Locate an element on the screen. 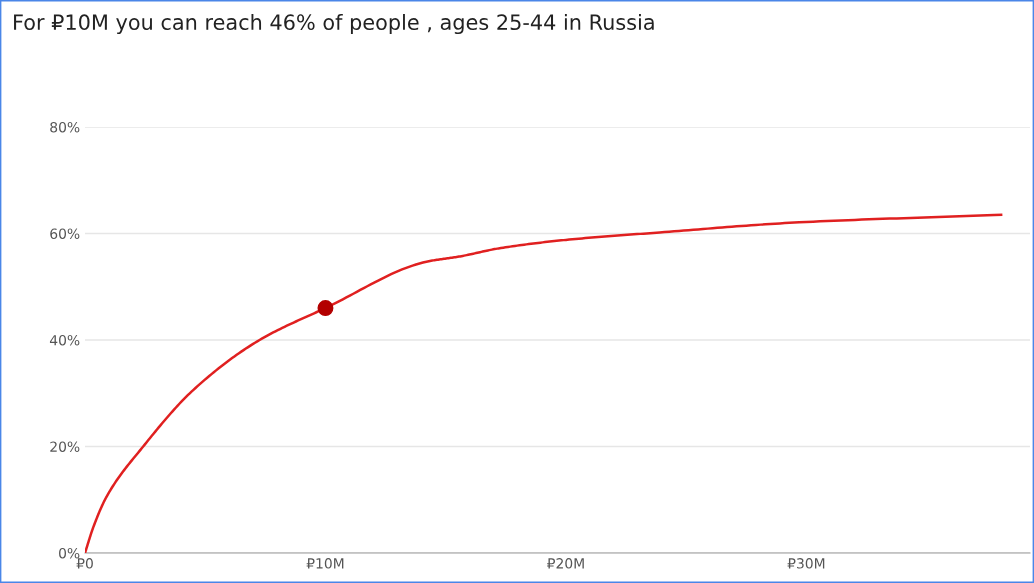  y-tick-label: 0% is located at coordinates (69, 553).